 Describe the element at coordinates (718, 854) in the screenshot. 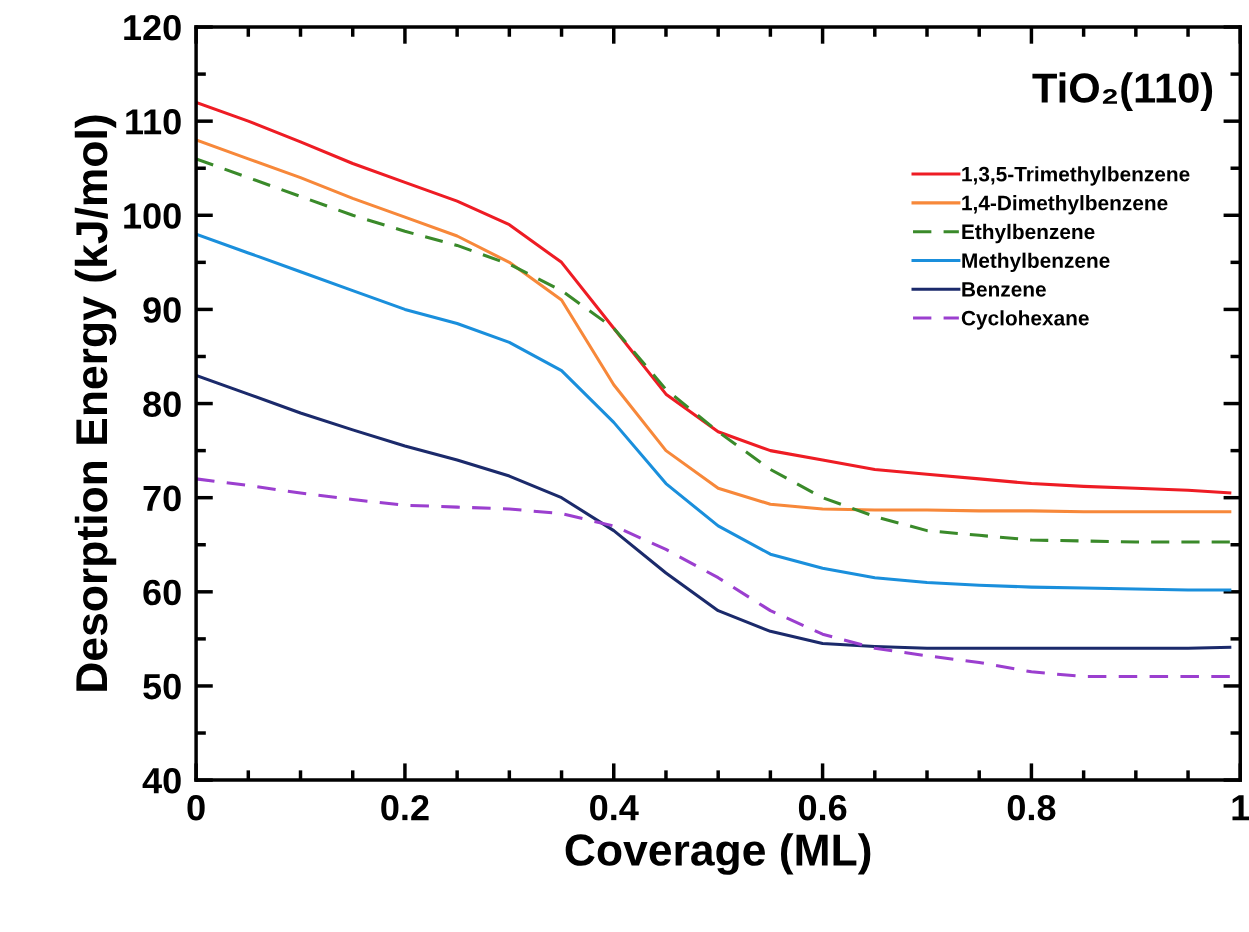

I see `x-axis-title: Coverage (ML)` at that location.